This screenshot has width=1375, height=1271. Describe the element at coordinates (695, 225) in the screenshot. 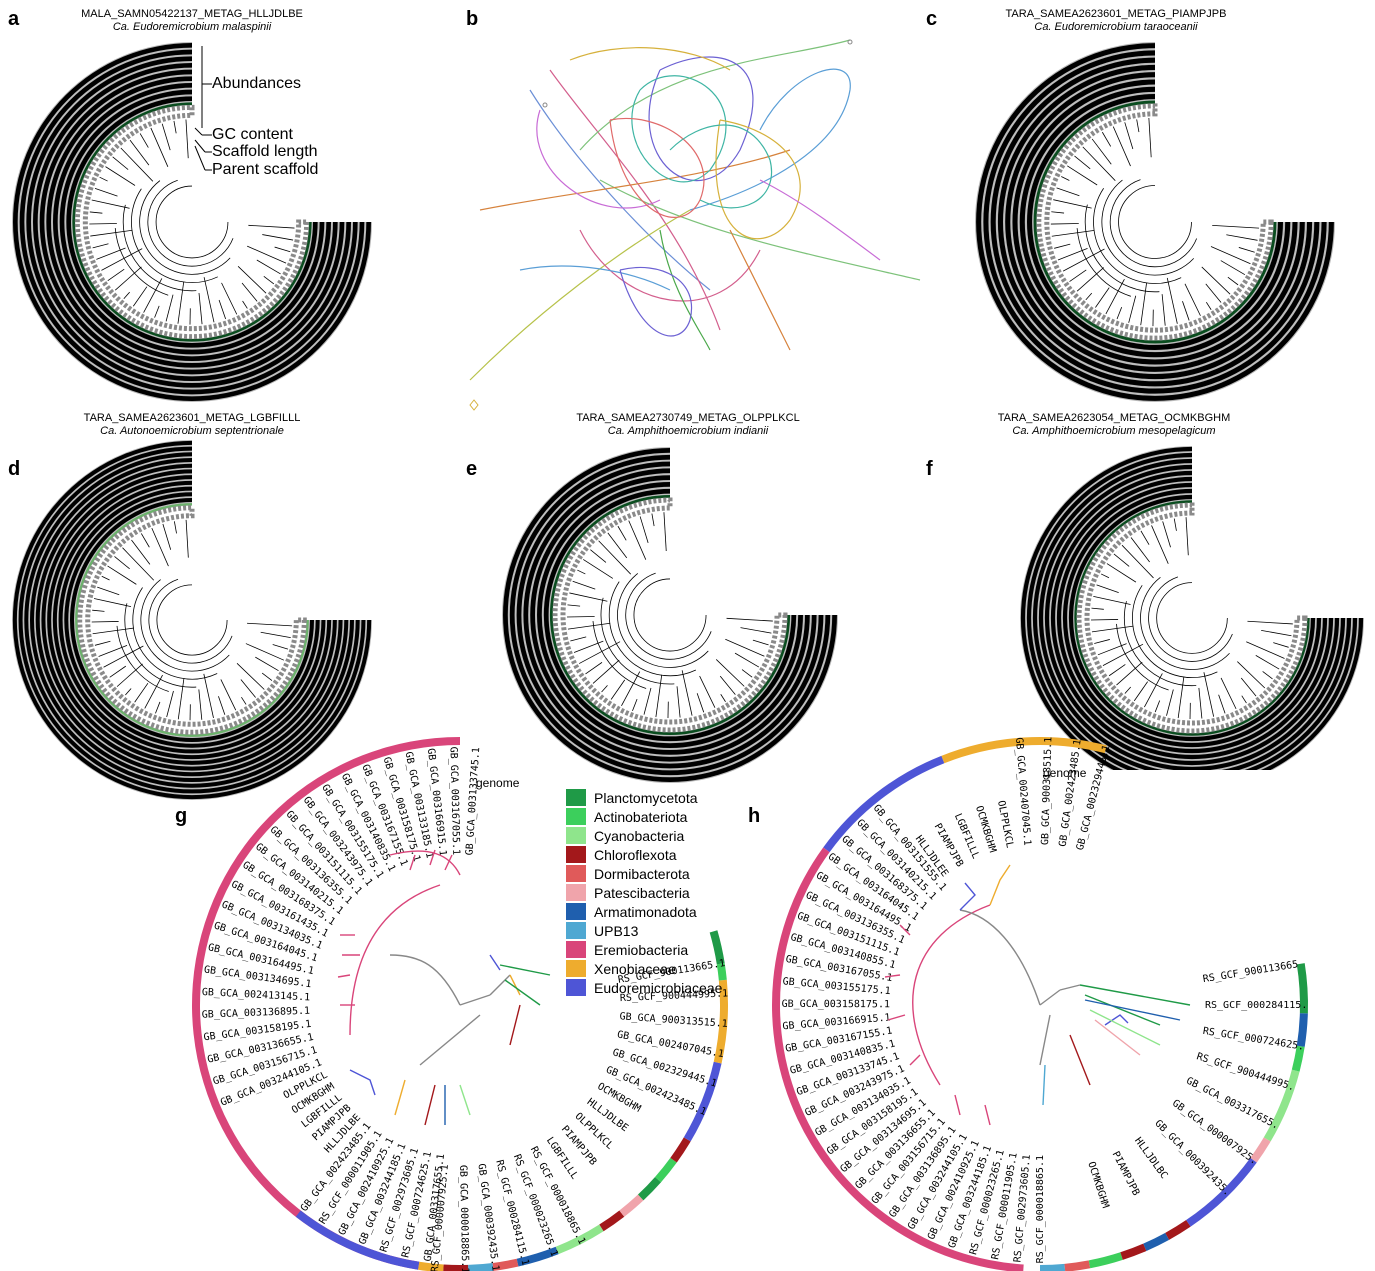

I see `assembly-graph-b` at that location.